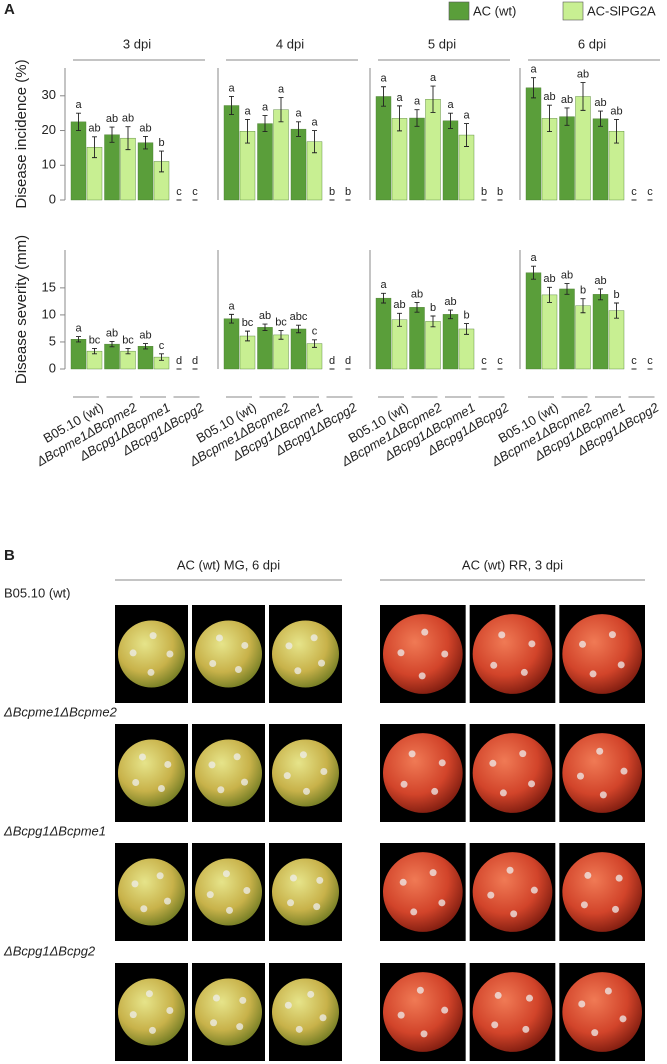  What do you see at coordinates (49, 286) in the screenshot?
I see `y-tick-label: 15` at bounding box center [49, 286].